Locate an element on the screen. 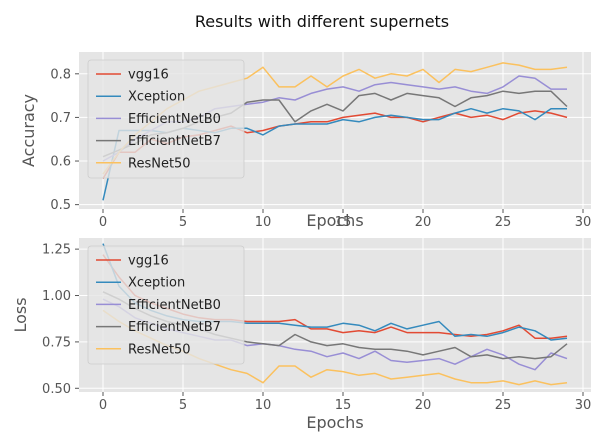 Image resolution: width=604 pixels, height=442 pixels. y-tick-label: 1.00 is located at coordinates (56, 296).